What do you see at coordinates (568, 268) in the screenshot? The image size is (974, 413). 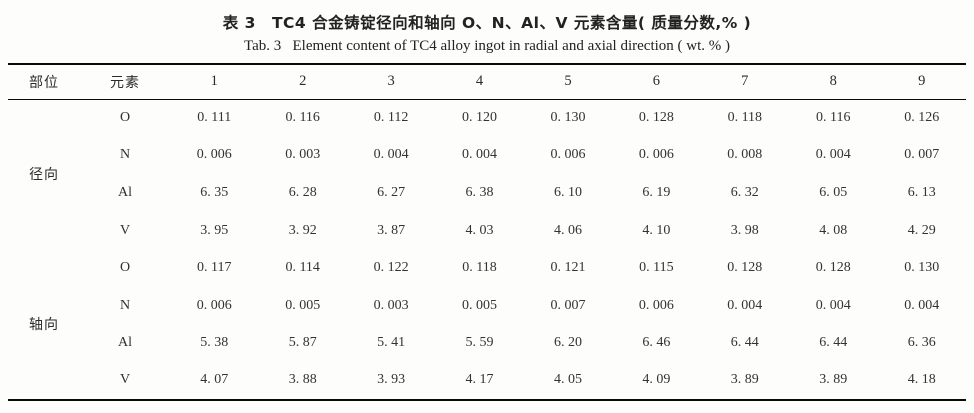 I see `value-cell: 0. 121` at bounding box center [568, 268].